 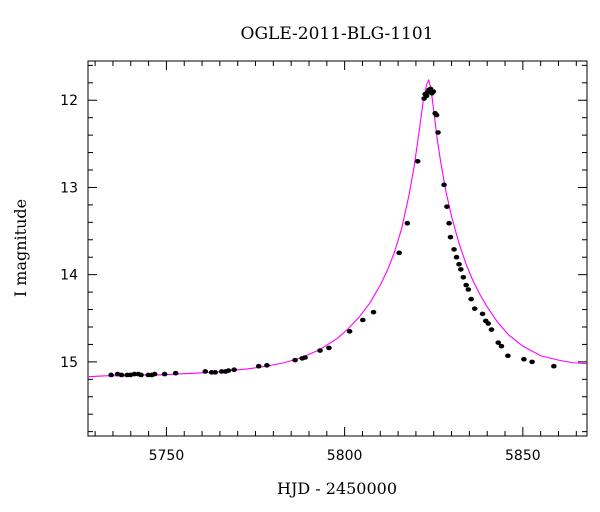 I want to click on y-tick-label: 12, so click(x=69, y=101).